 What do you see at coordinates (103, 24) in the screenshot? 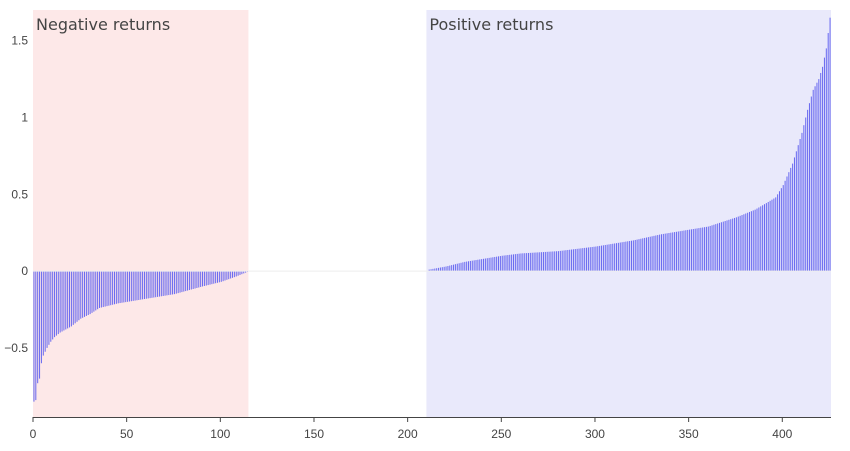
I see `region-label-0: Negative returns` at bounding box center [103, 24].